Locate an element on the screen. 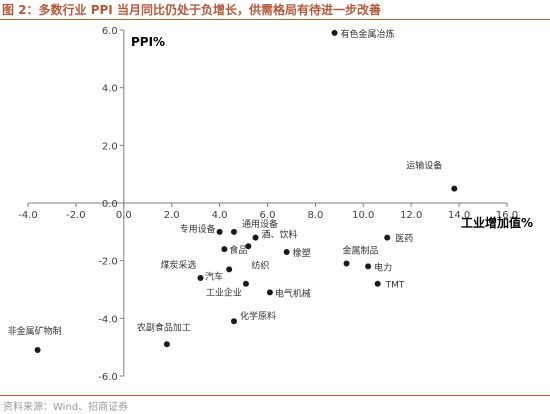  y-axis-title: PPI% is located at coordinates (148, 42).